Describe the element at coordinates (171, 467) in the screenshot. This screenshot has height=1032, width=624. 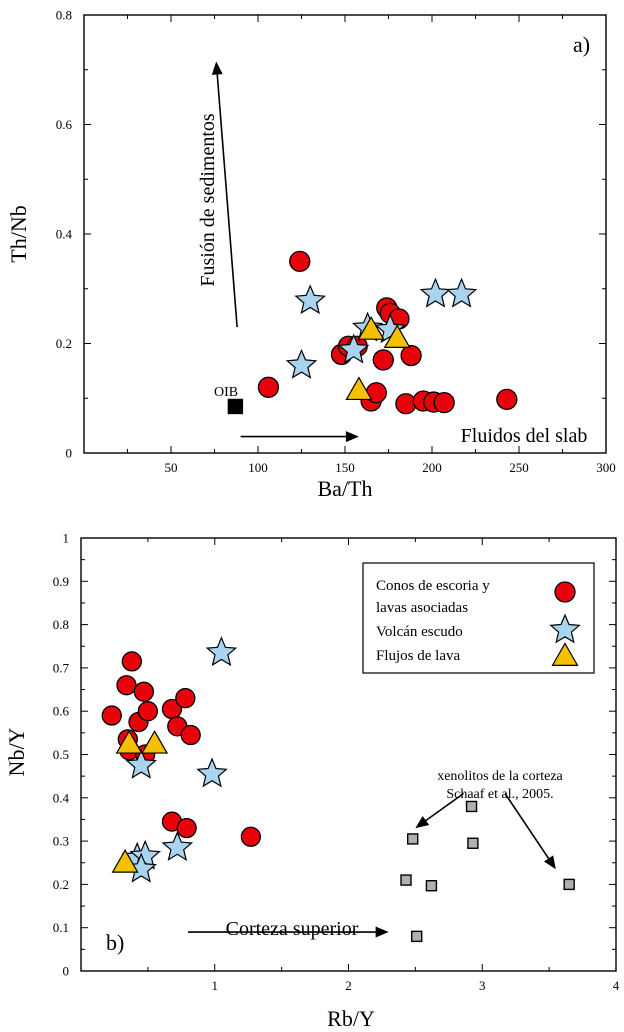
I see `x-tick-label: 50` at that location.